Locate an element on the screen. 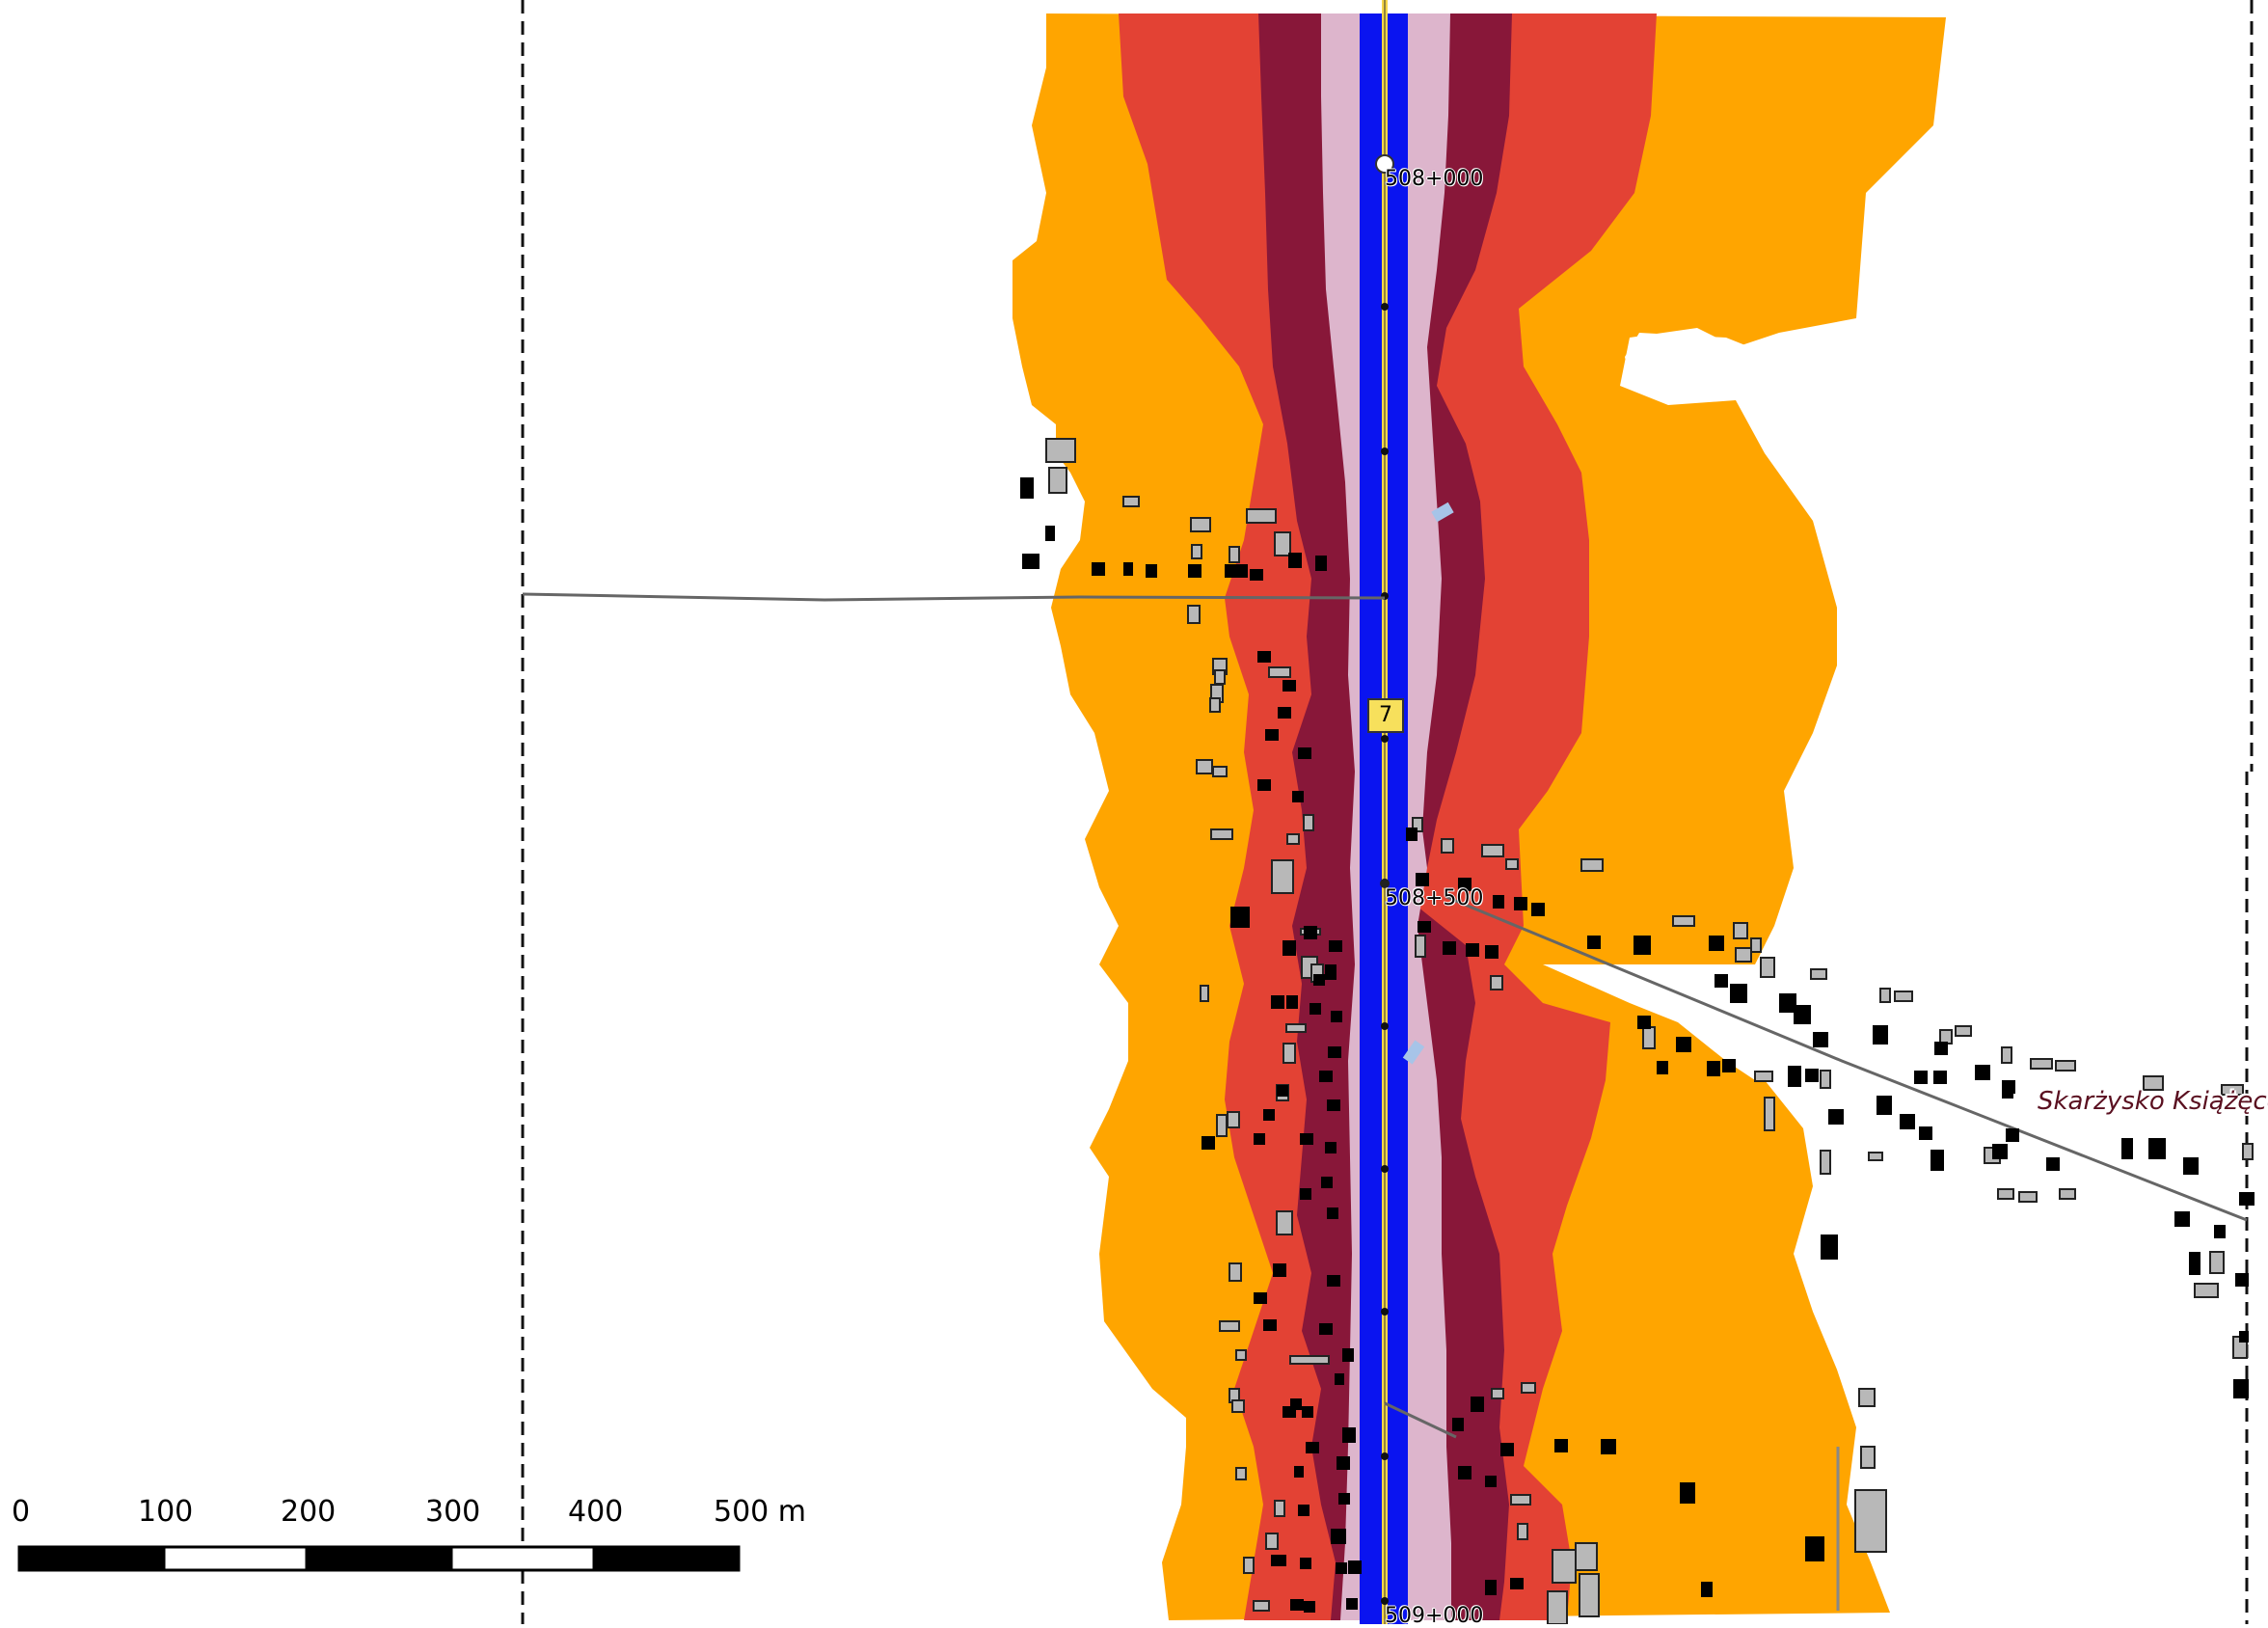 This screenshot has height=1628, width=2268. road-chainage-dots is located at coordinates (1385, 954).